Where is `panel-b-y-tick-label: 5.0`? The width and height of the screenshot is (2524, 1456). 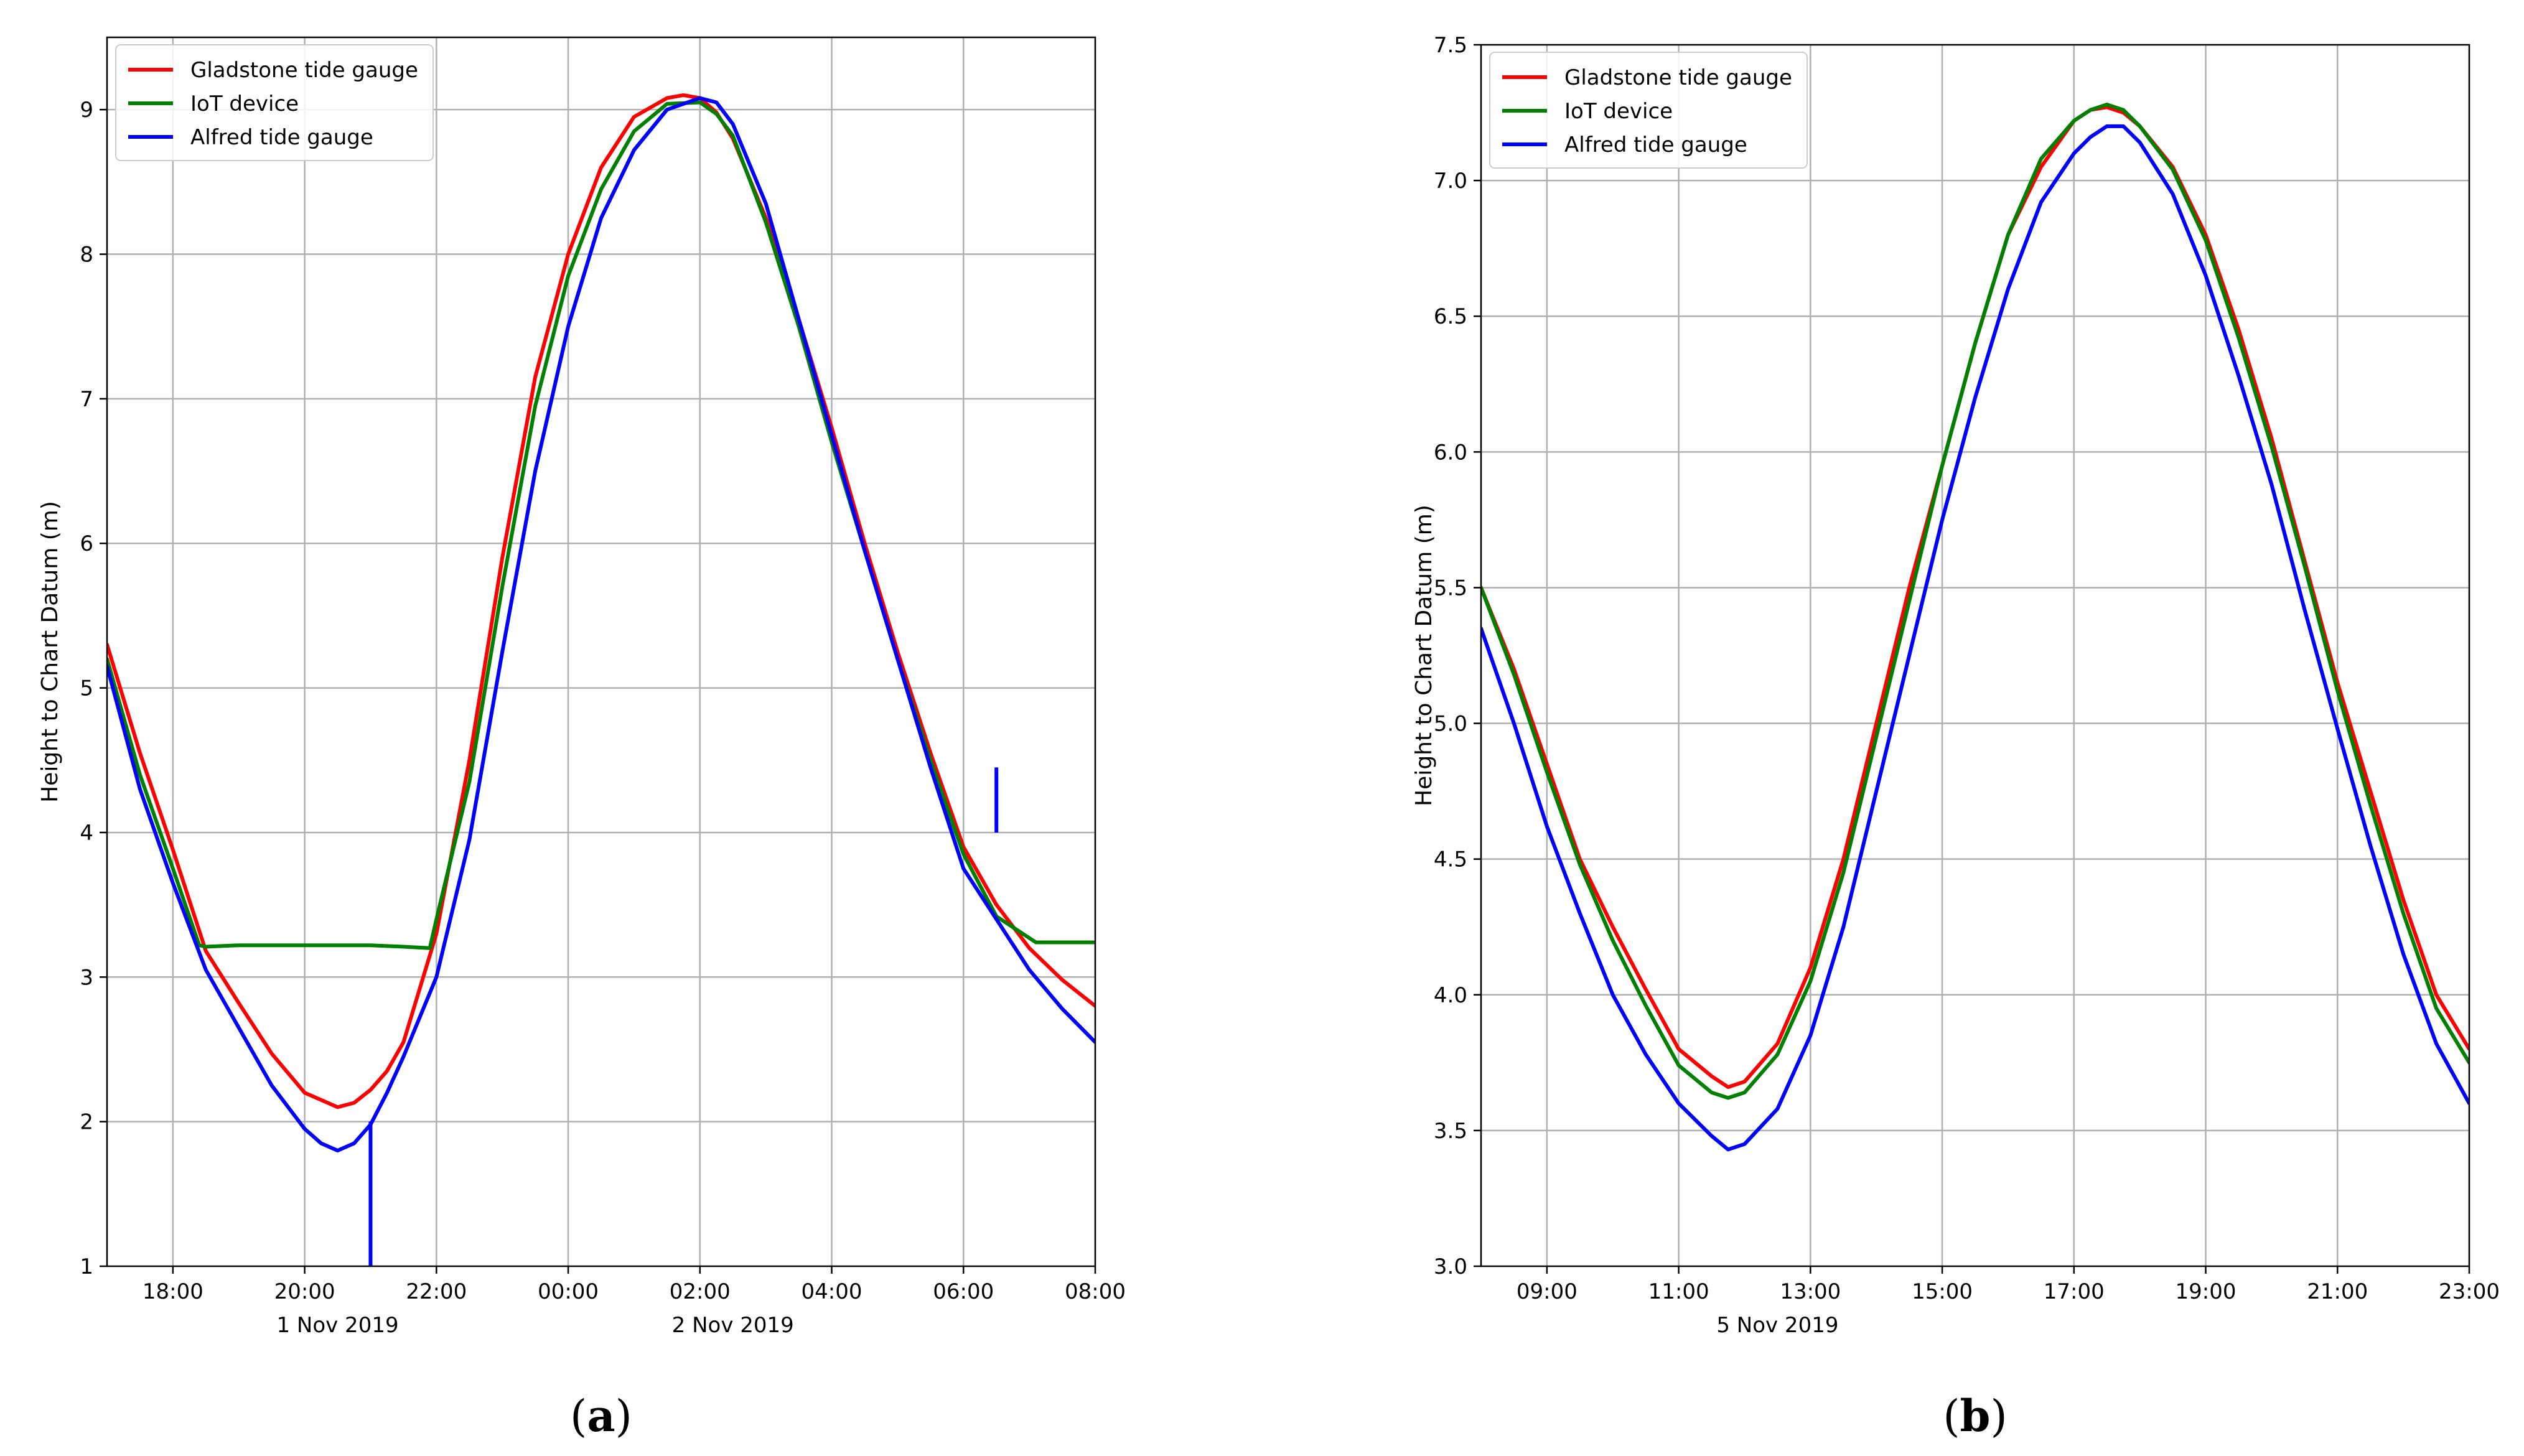 panel-b-y-tick-label: 5.0 is located at coordinates (1450, 724).